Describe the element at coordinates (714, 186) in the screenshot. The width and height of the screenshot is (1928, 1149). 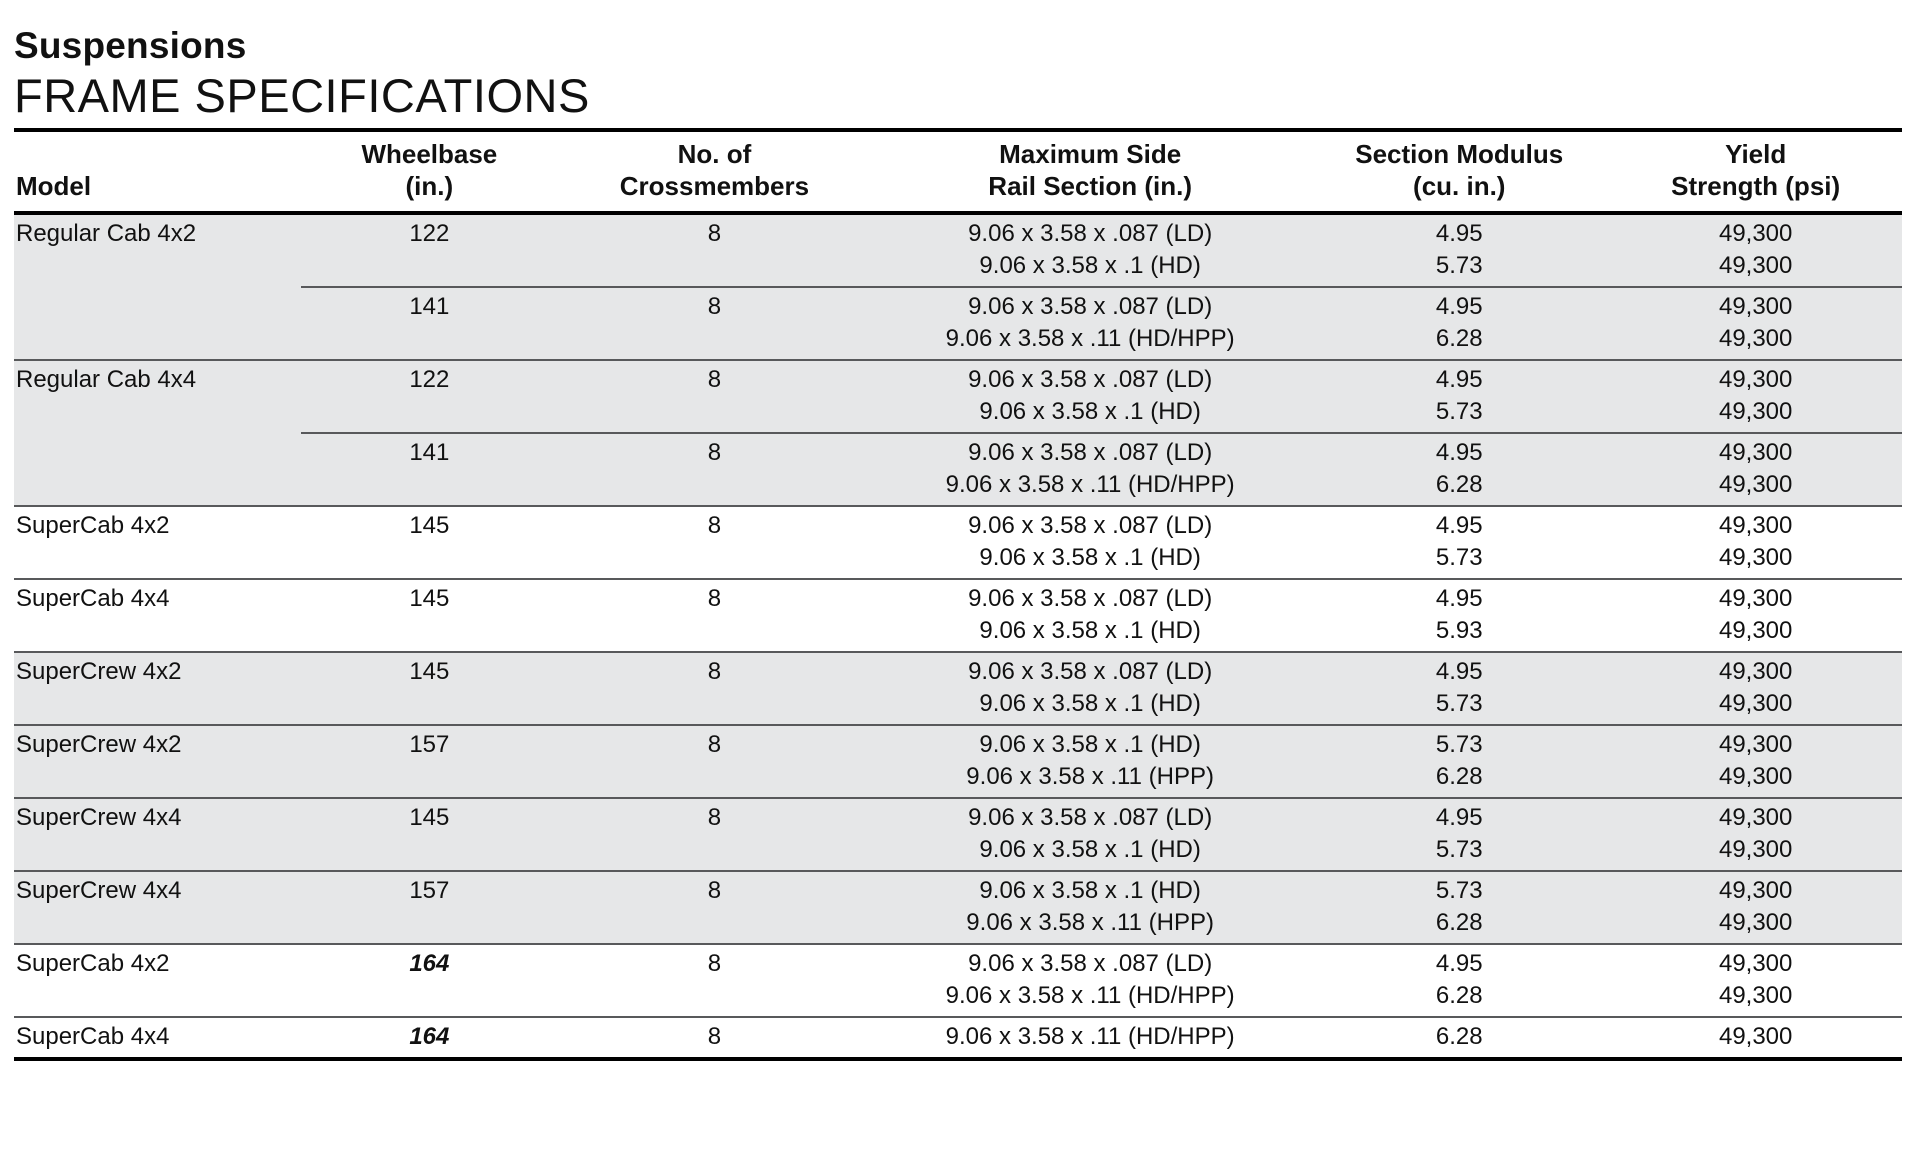
I see `header-label: Crossmembers` at that location.